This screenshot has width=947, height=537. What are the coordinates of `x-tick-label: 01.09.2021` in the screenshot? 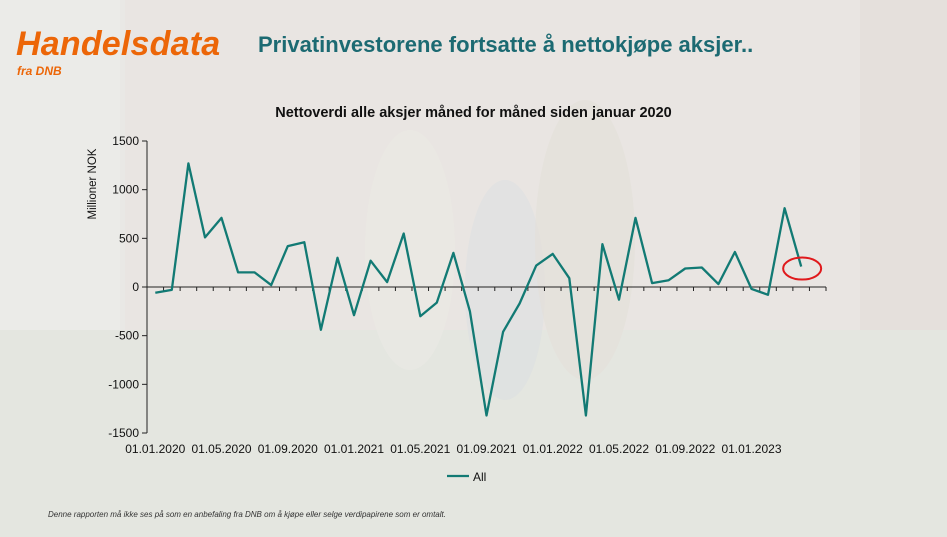 It's located at (486, 449).